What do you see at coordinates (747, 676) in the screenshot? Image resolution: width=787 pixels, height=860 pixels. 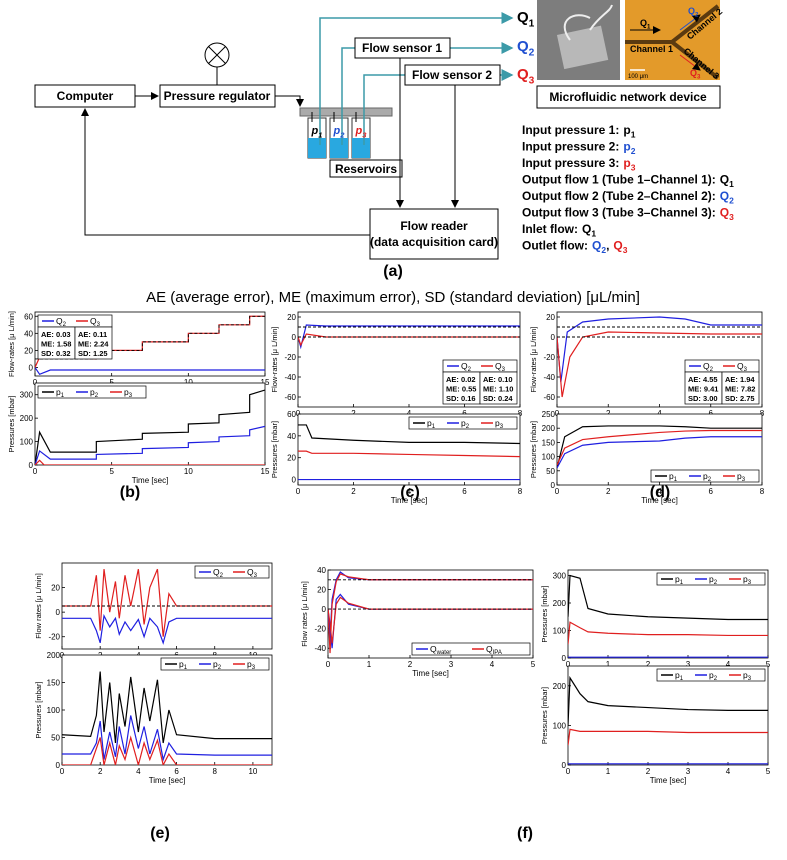 I see `legend-label: p3` at bounding box center [747, 676].